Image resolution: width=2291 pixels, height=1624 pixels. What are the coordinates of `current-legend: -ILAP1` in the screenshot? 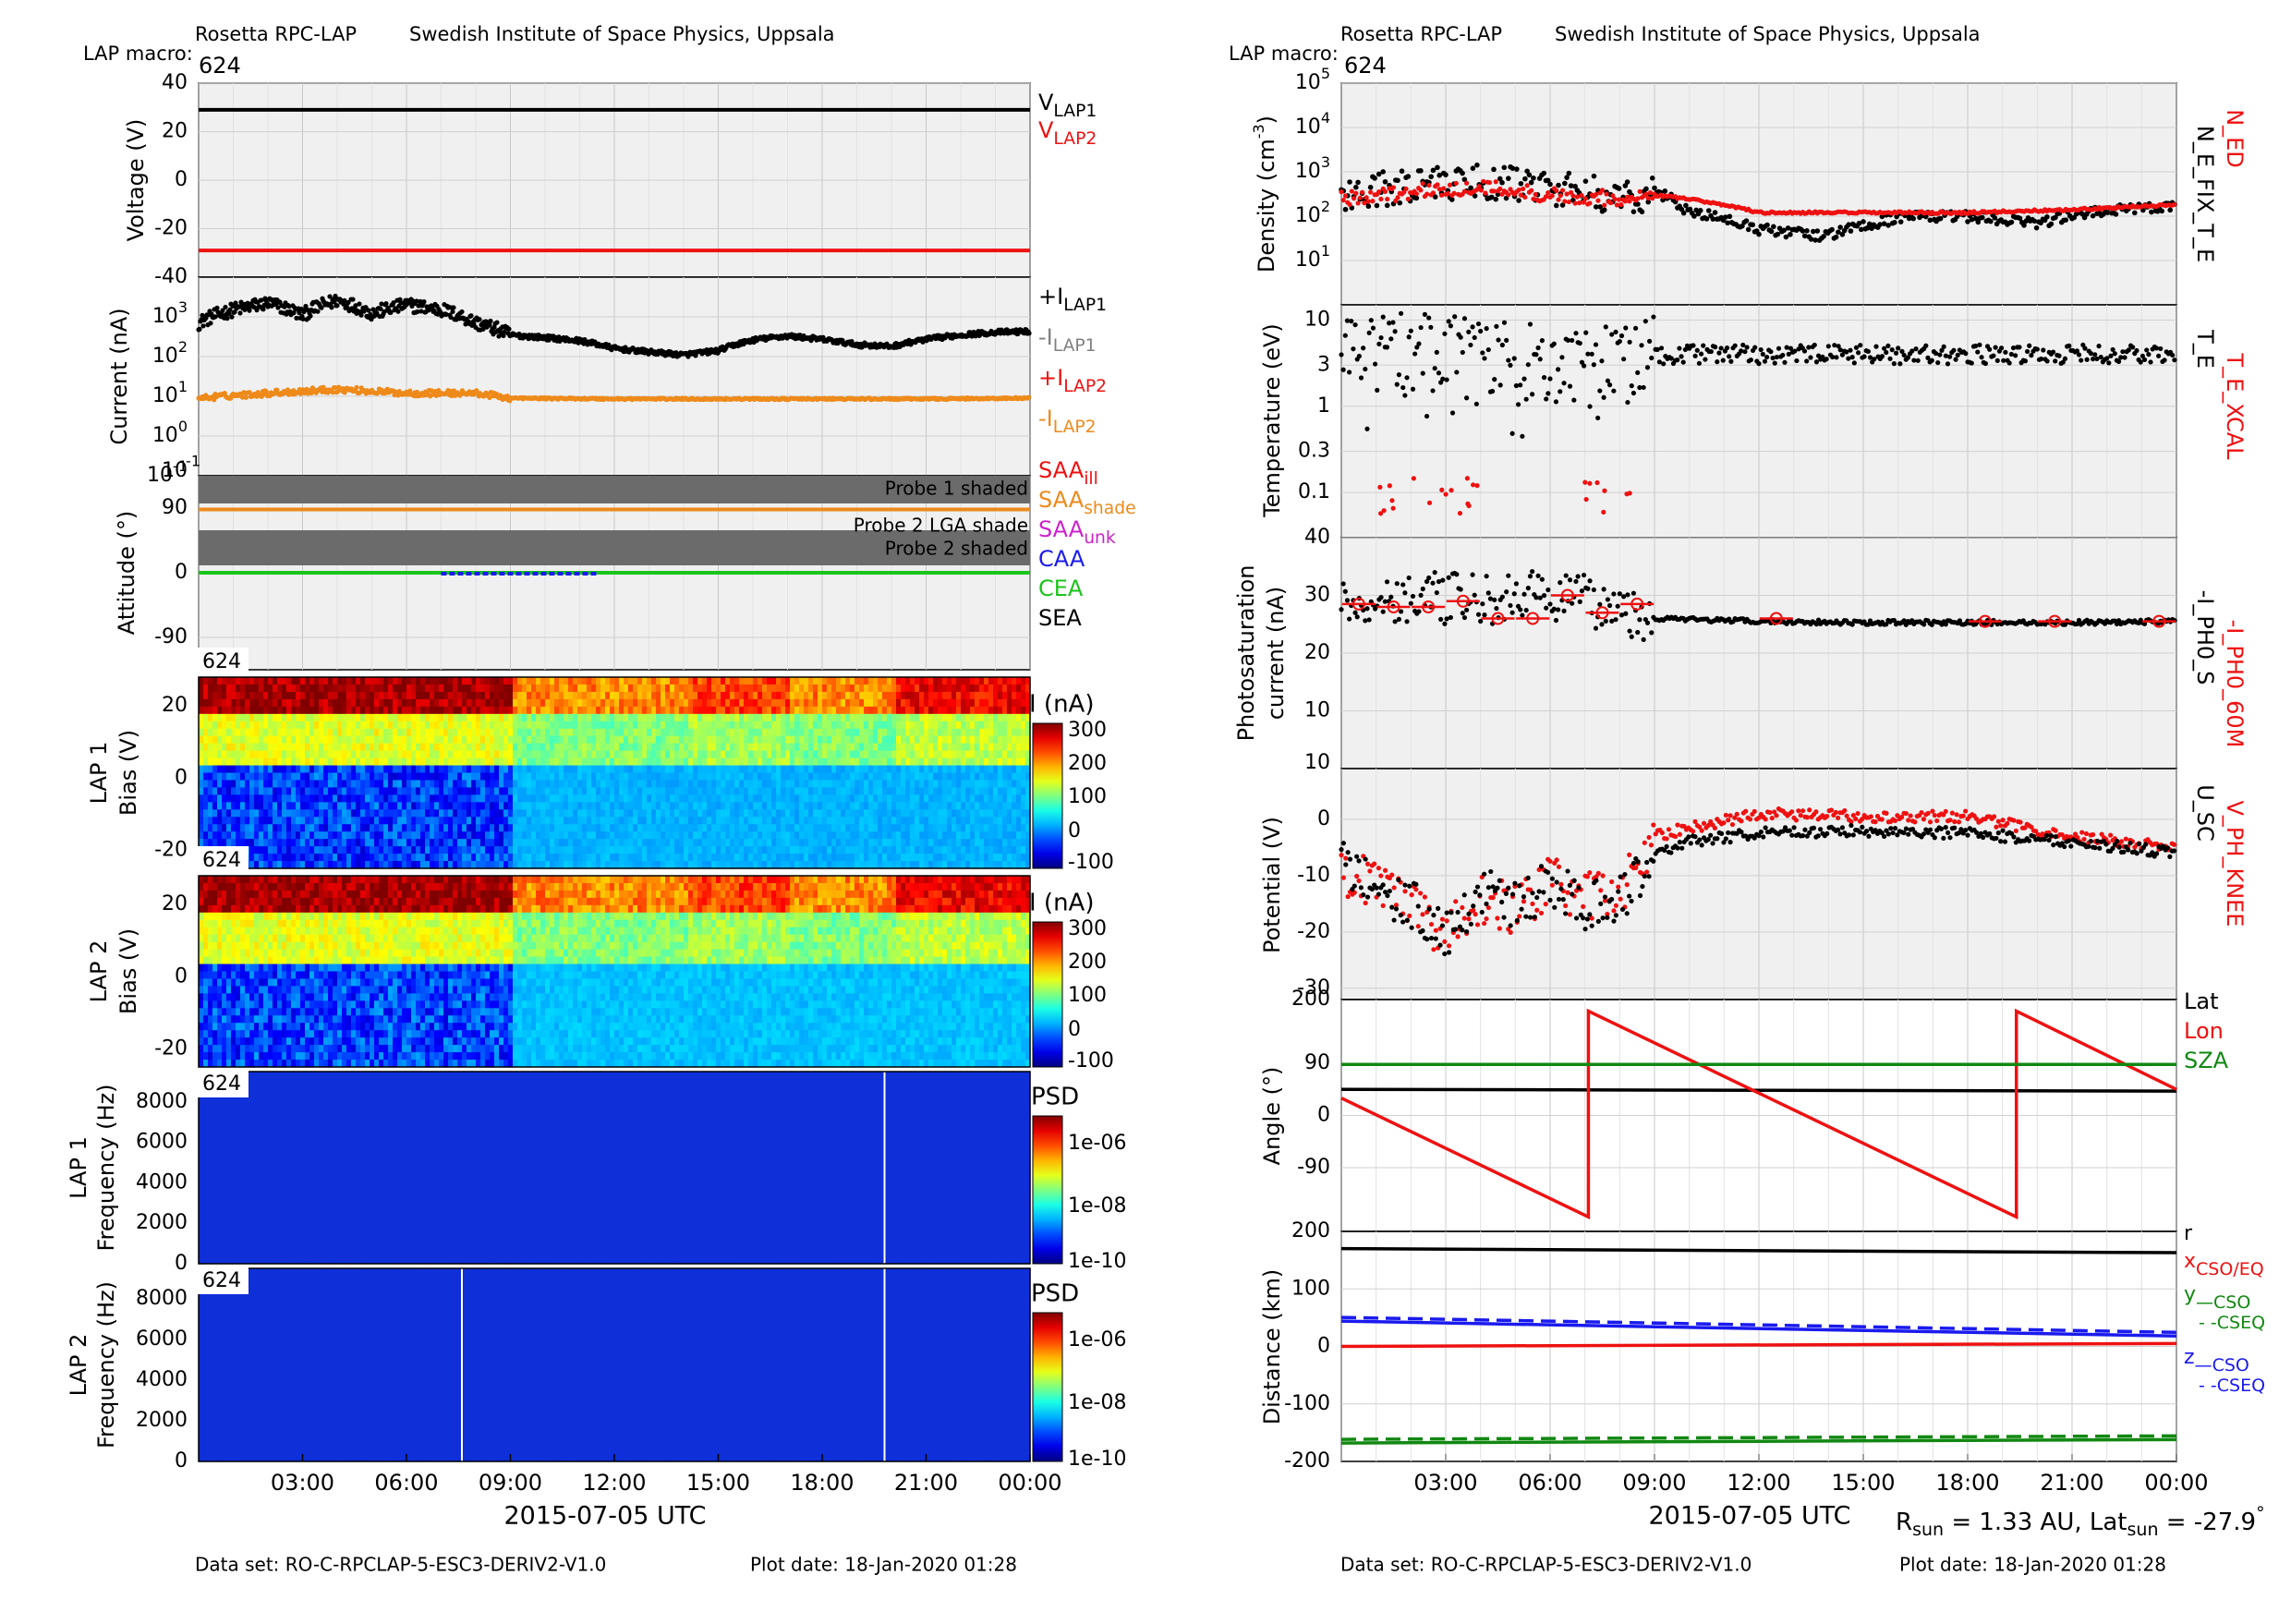 It's located at (1068, 340).